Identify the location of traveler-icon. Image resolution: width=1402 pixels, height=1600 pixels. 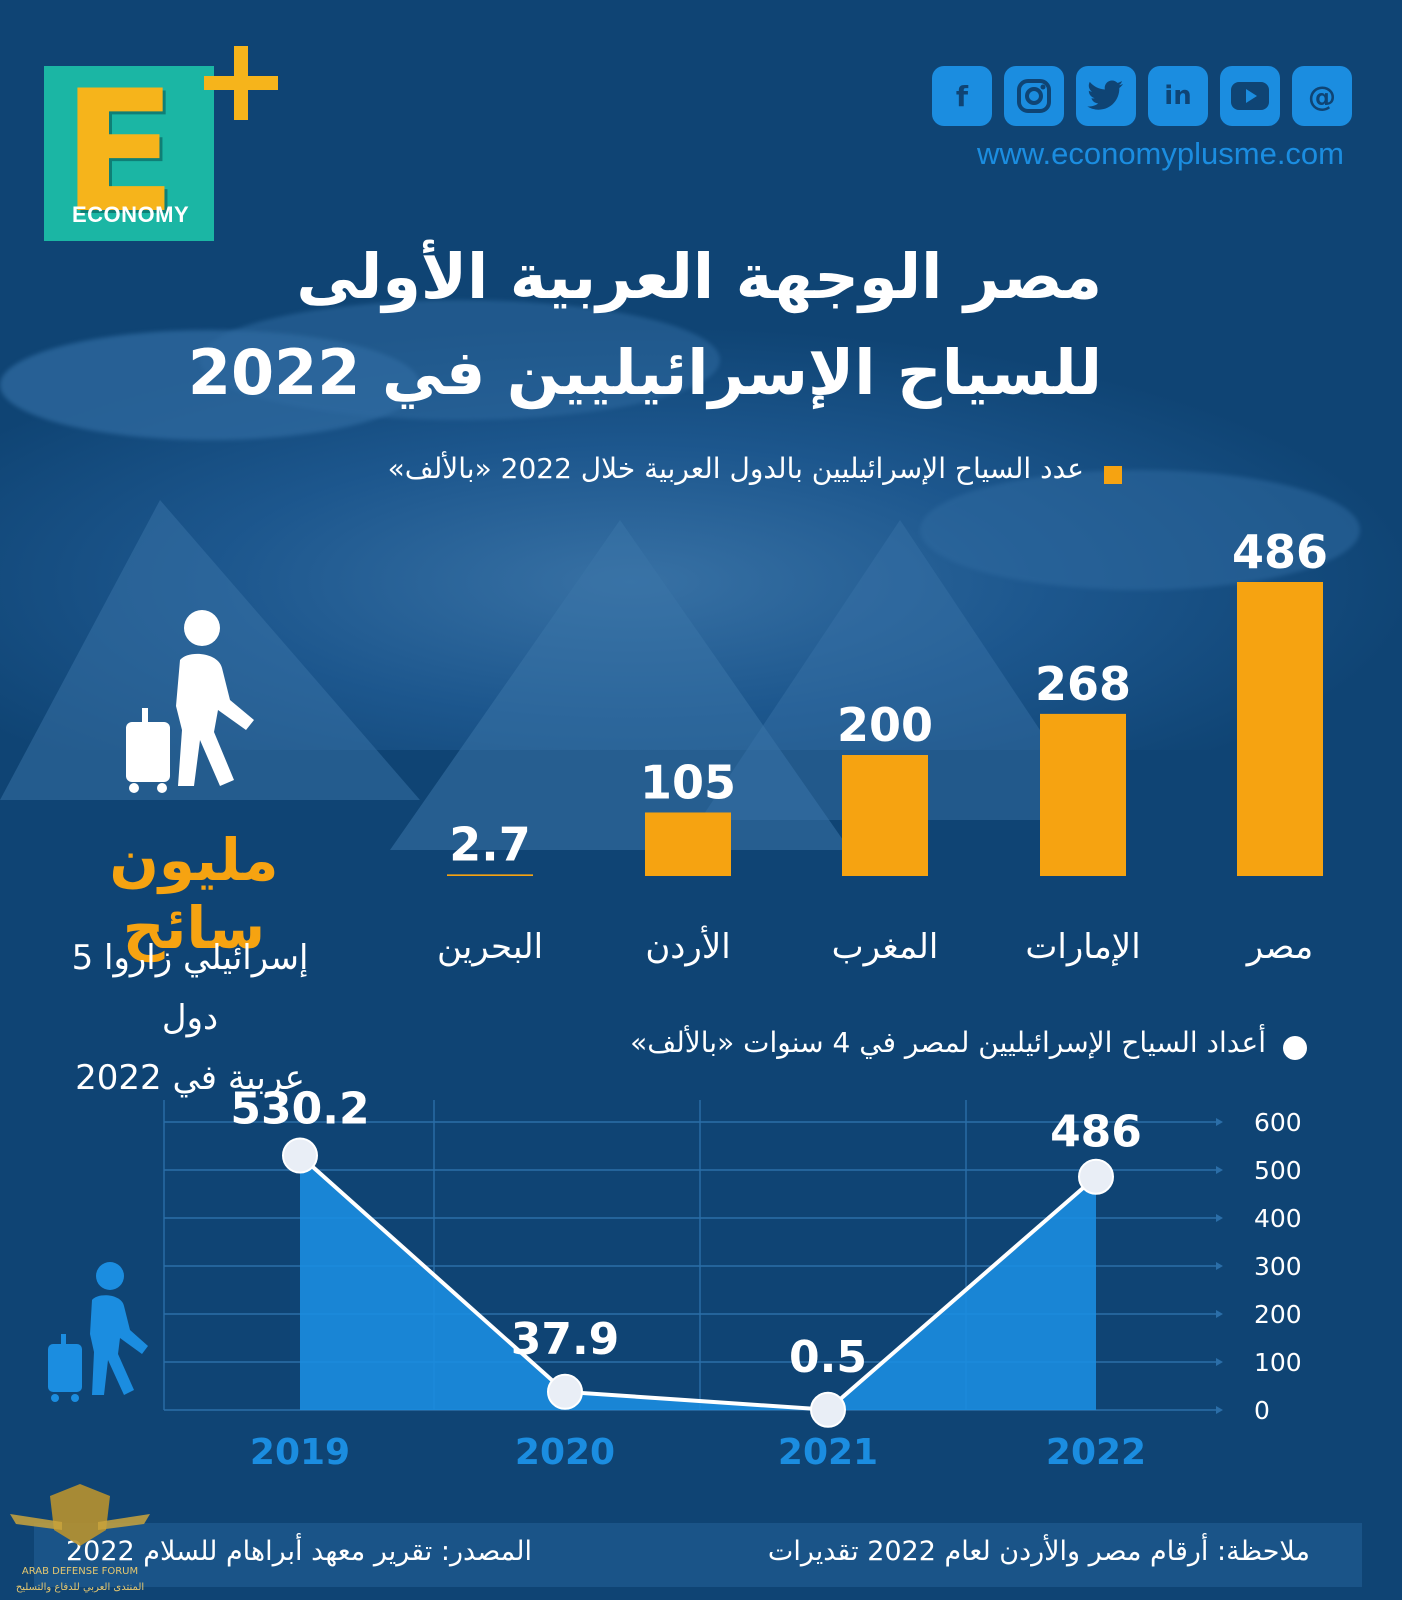
(190, 701).